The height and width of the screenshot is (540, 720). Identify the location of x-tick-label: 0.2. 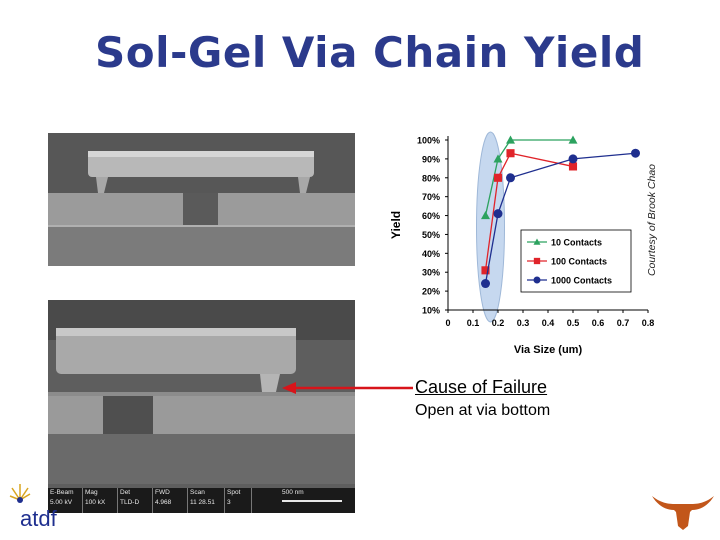
(498, 323).